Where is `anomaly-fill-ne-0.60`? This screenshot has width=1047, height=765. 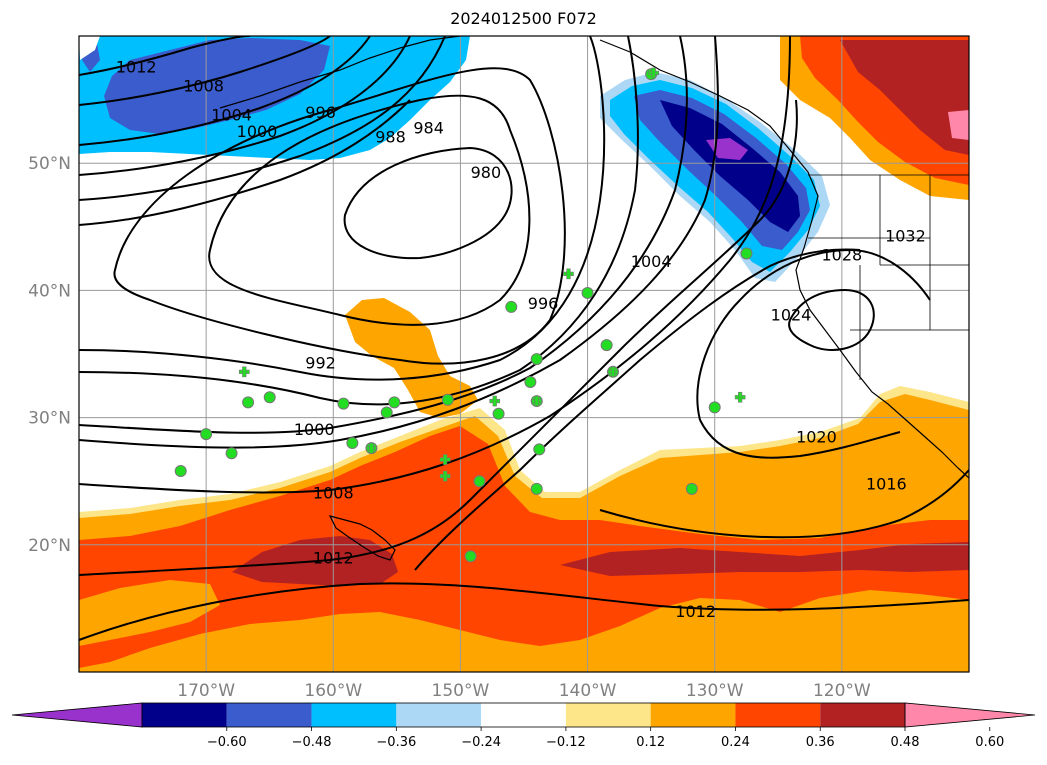 anomaly-fill-ne-0.60 is located at coordinates (958, 125).